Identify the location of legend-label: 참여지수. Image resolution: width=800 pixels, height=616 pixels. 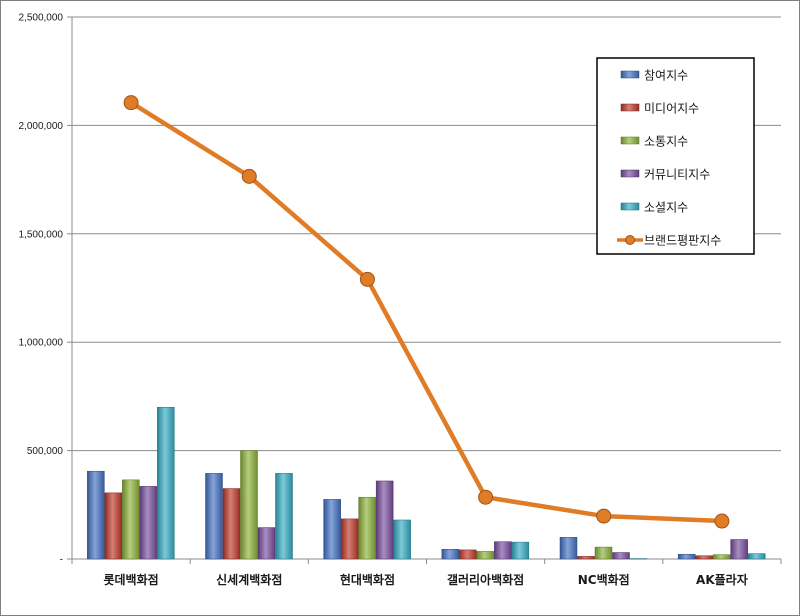
(666, 76).